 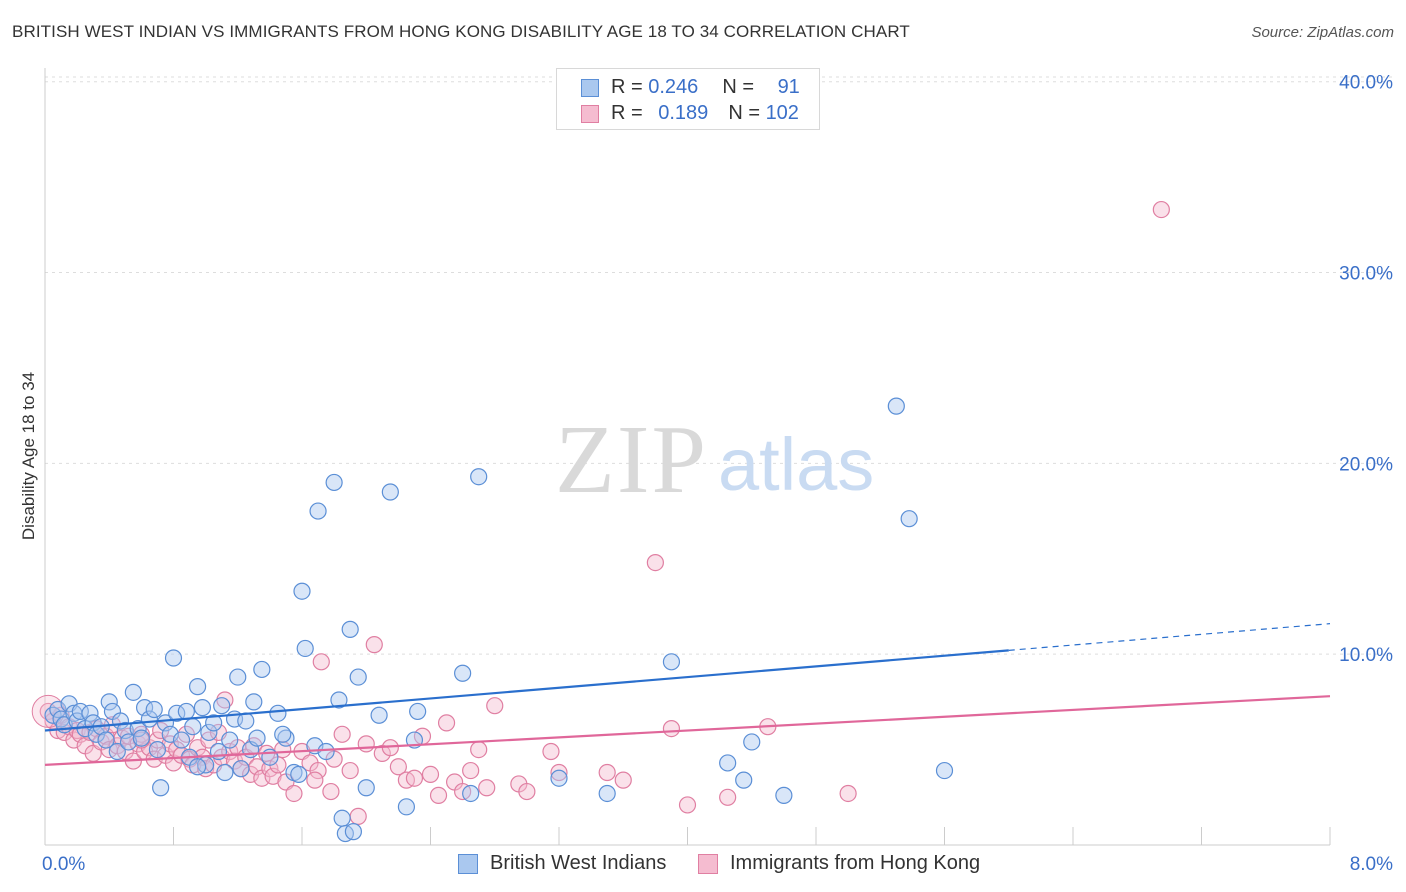 What do you see at coordinates (590, 114) in the screenshot?
I see `pink-swatch` at bounding box center [590, 114].